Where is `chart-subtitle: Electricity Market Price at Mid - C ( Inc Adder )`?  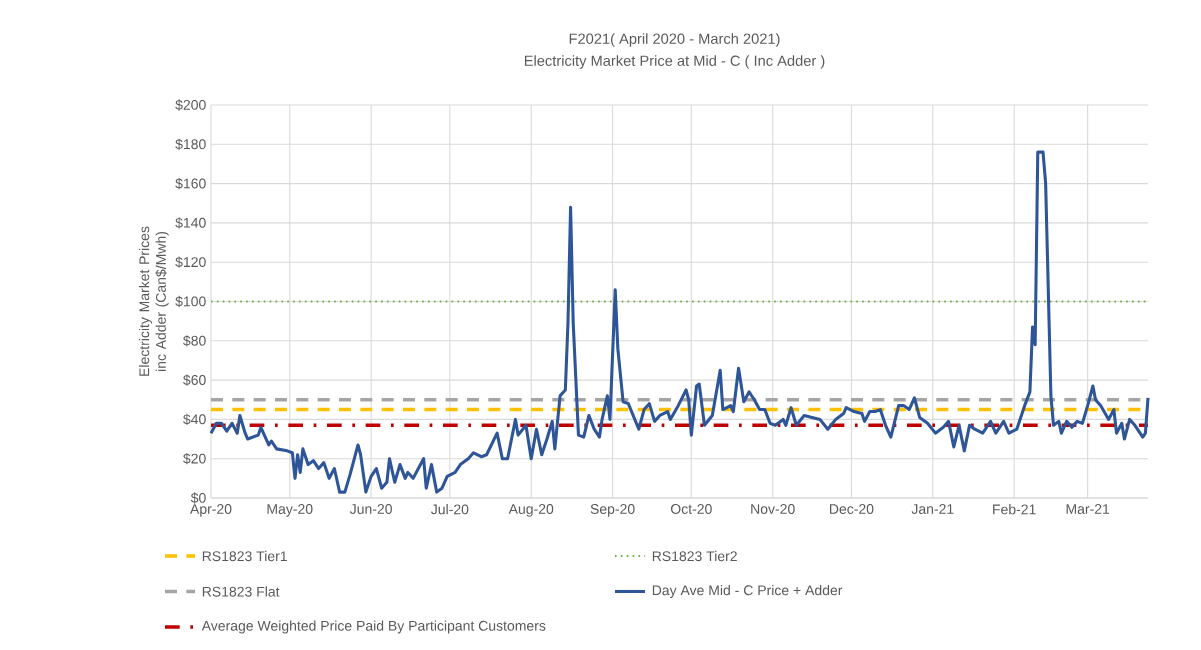 chart-subtitle: Electricity Market Price at Mid - C ( Inc Adder ) is located at coordinates (674, 62).